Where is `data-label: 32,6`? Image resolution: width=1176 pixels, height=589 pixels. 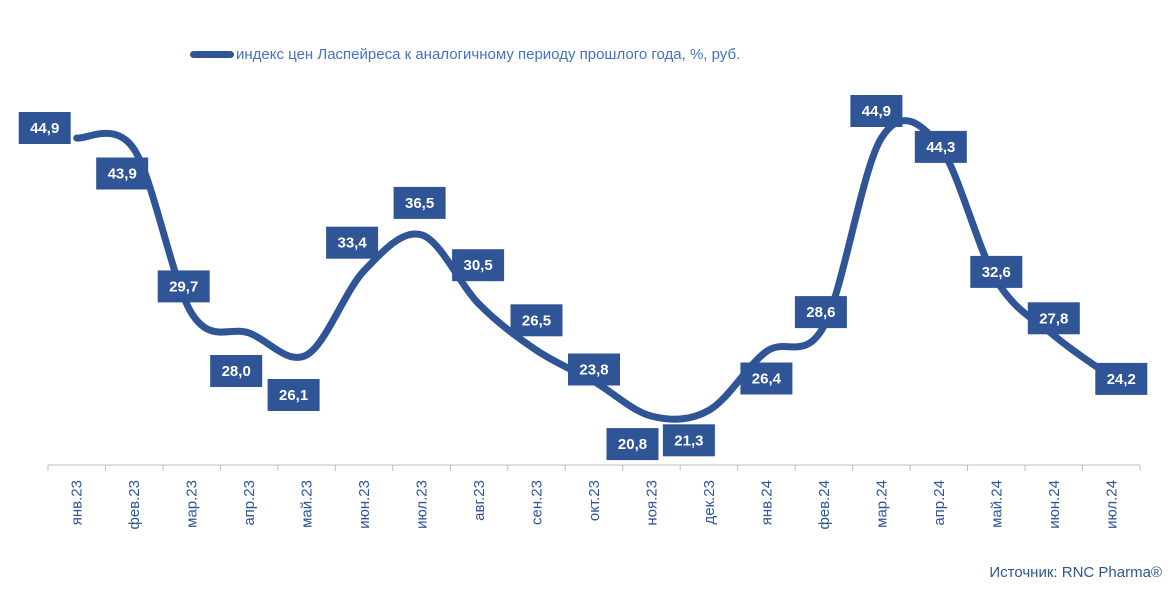
data-label: 32,6 is located at coordinates (996, 272).